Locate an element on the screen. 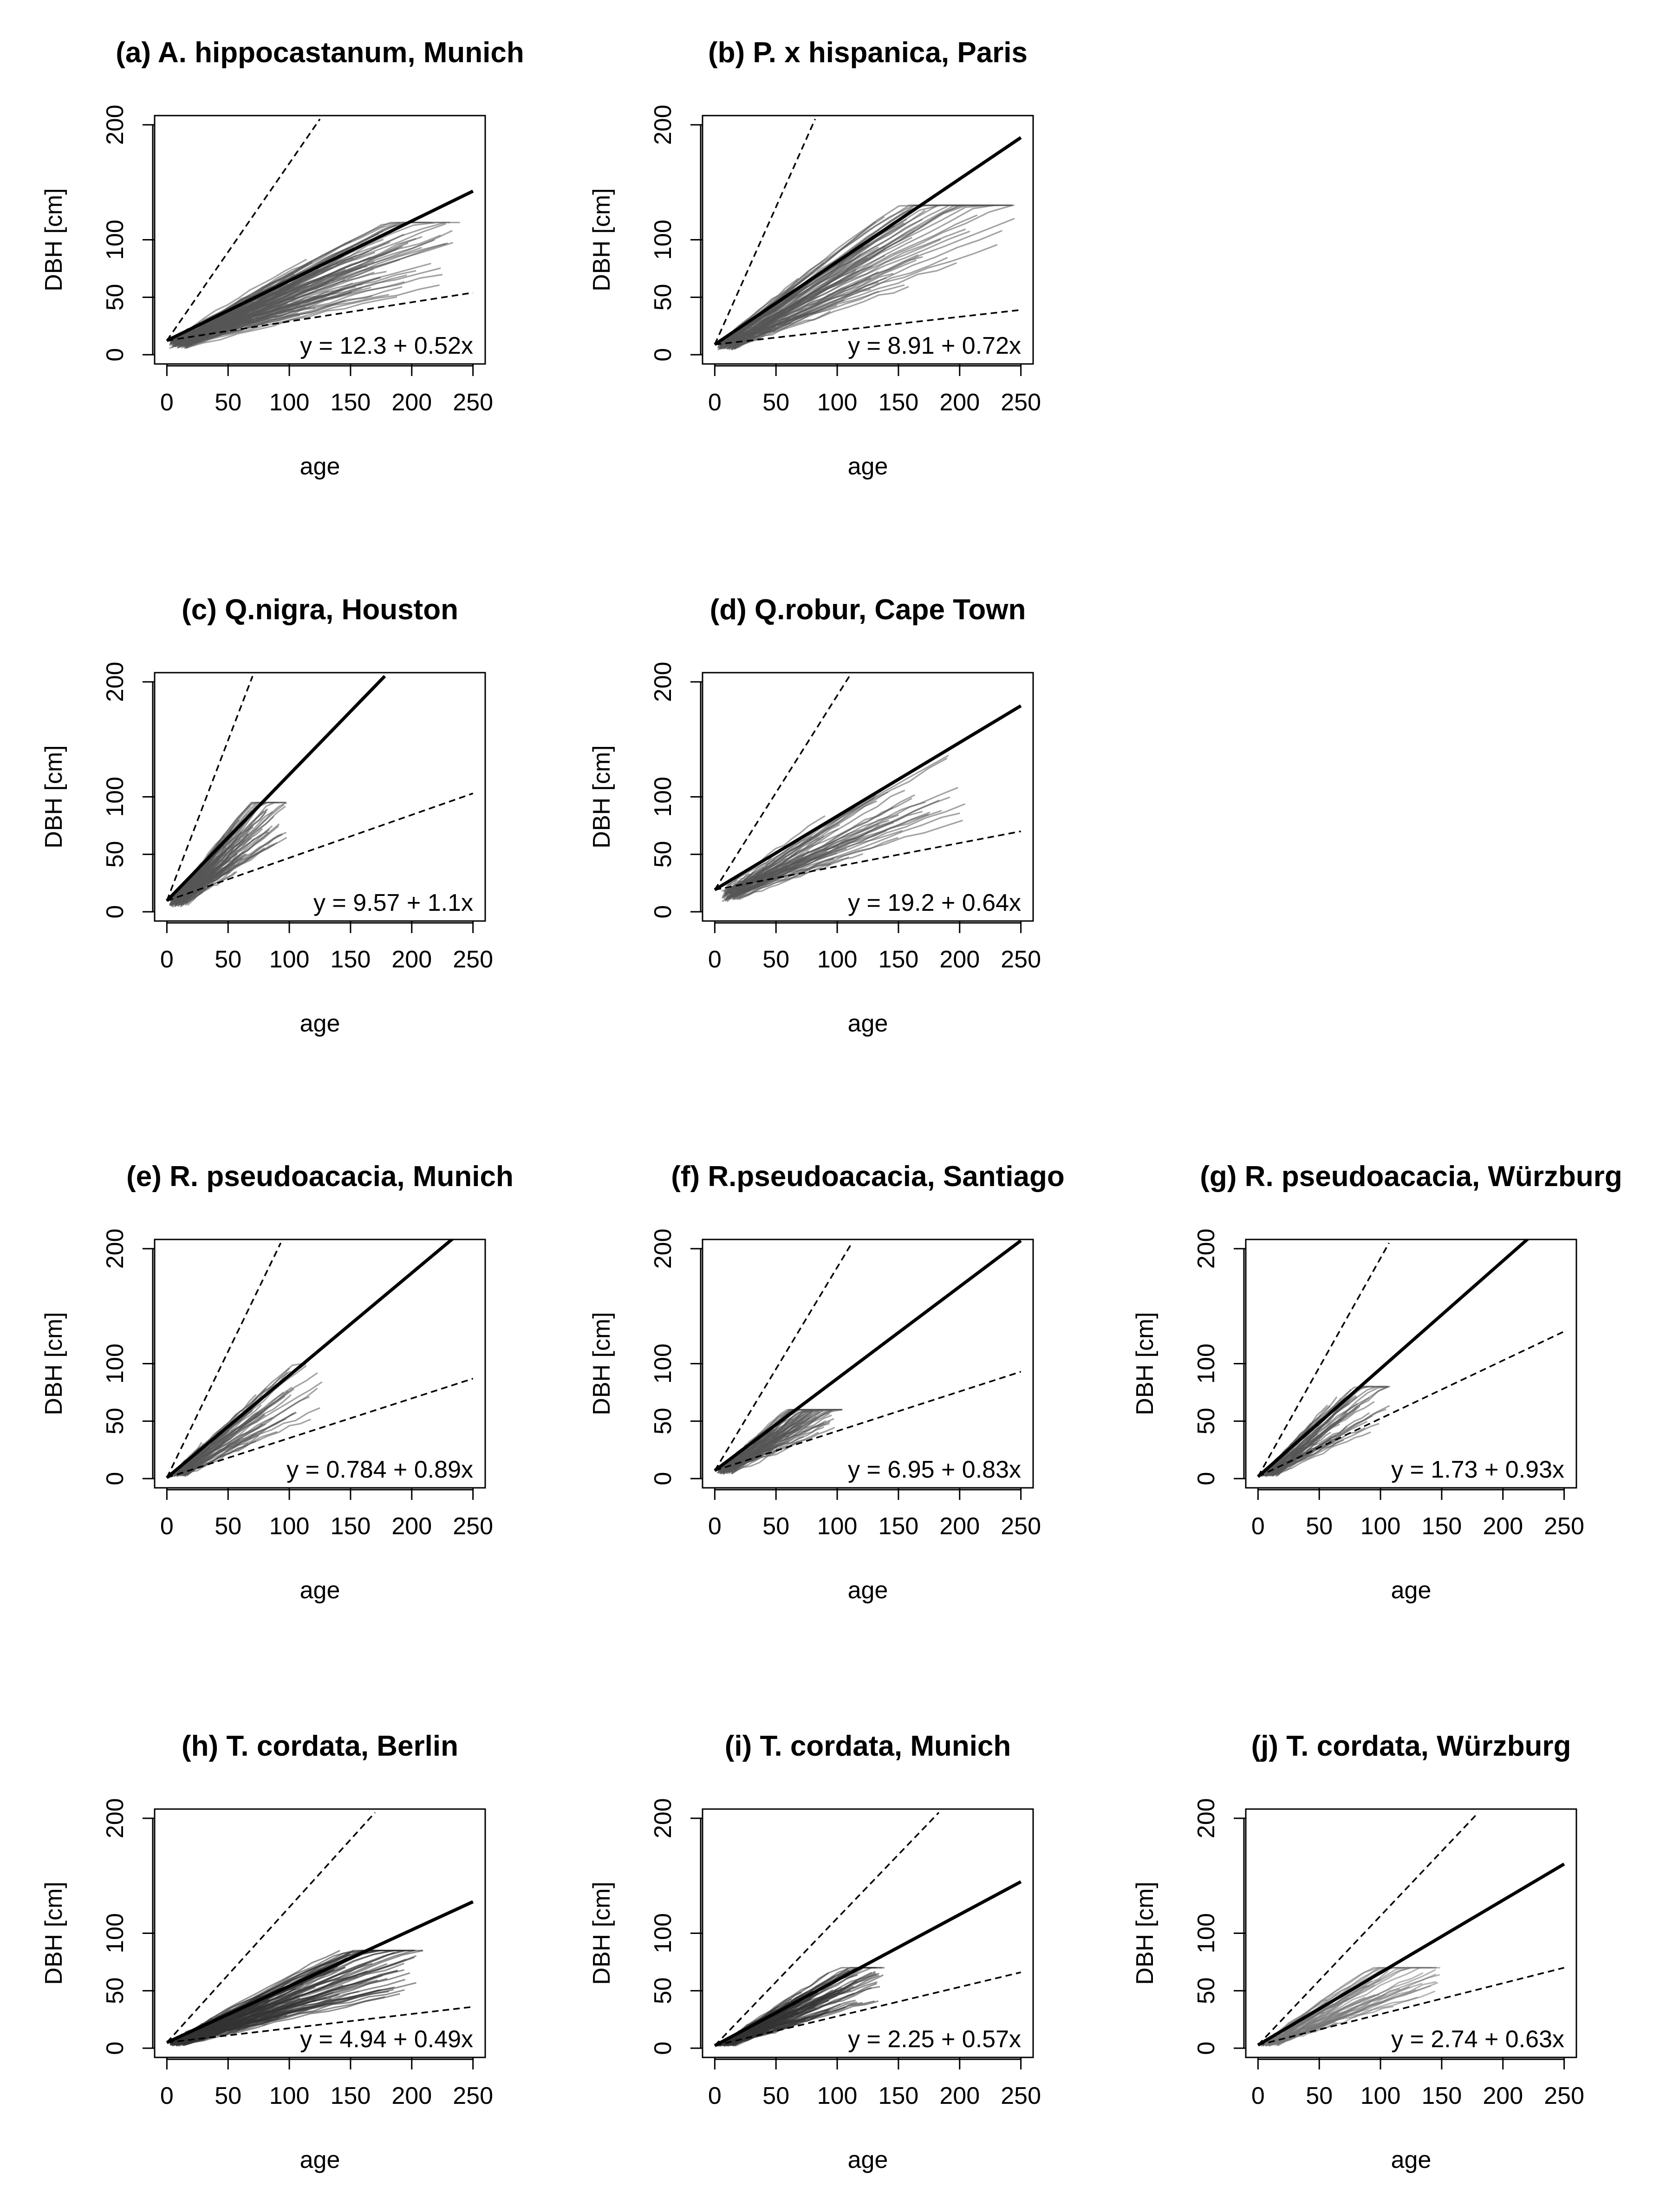 This screenshot has width=1666, height=2212. plot-frame is located at coordinates (868, 1933).